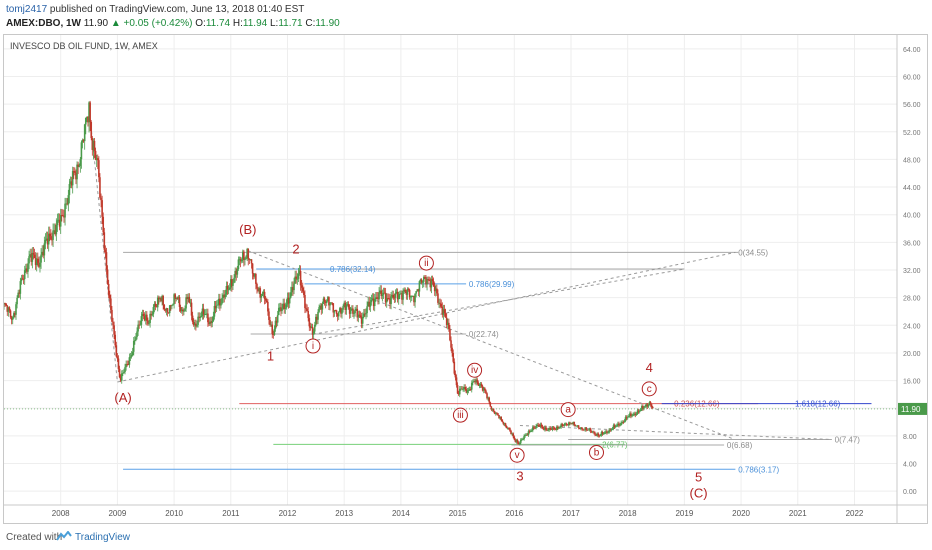  I want to click on y-tick-label: 40.00, so click(912, 216).